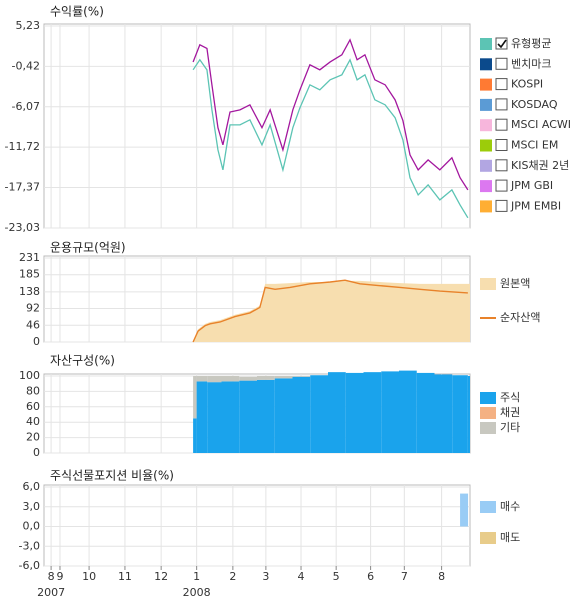 This screenshot has height=603, width=578. Describe the element at coordinates (29, 565) in the screenshot. I see `y-tick-label: -6,0` at that location.